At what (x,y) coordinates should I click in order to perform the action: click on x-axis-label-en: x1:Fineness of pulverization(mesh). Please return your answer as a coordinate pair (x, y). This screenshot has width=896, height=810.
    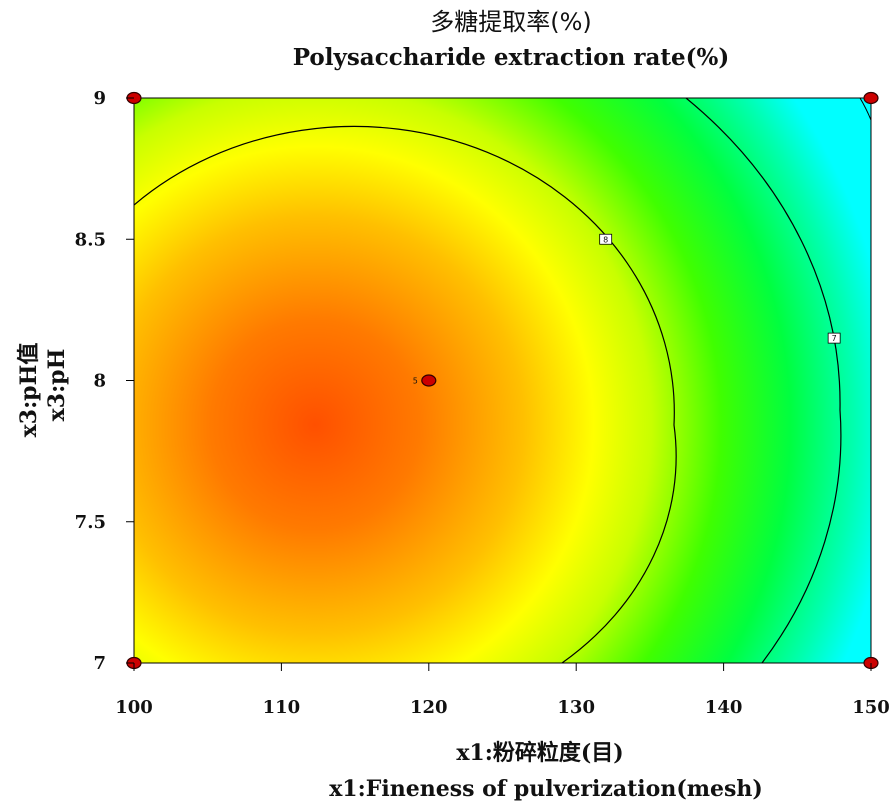
    Looking at the image, I should click on (546, 789).